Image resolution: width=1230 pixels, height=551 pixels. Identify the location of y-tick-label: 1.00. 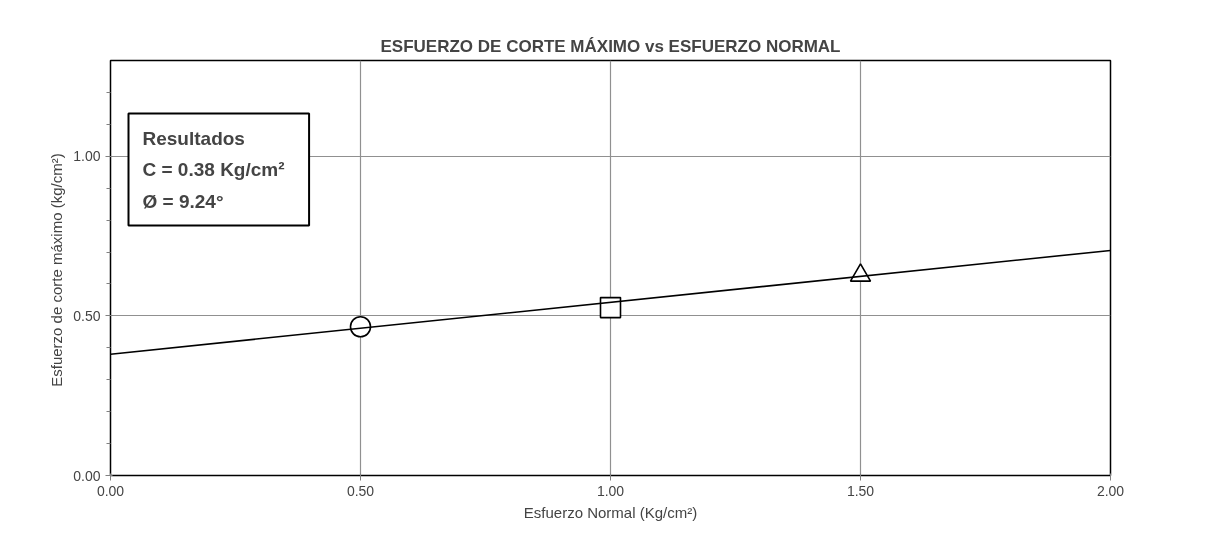
(87, 156).